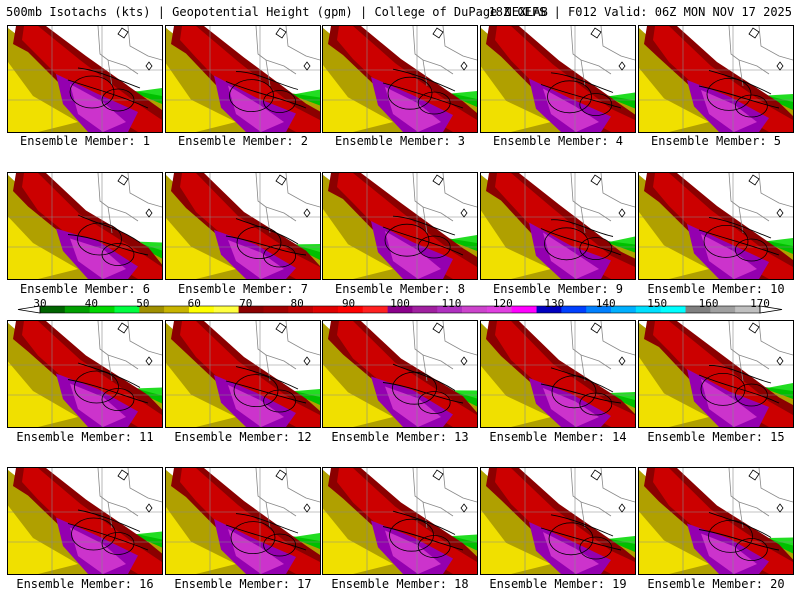  I want to click on ensemble-member-label: Ensemble Member: 5, so click(716, 141).